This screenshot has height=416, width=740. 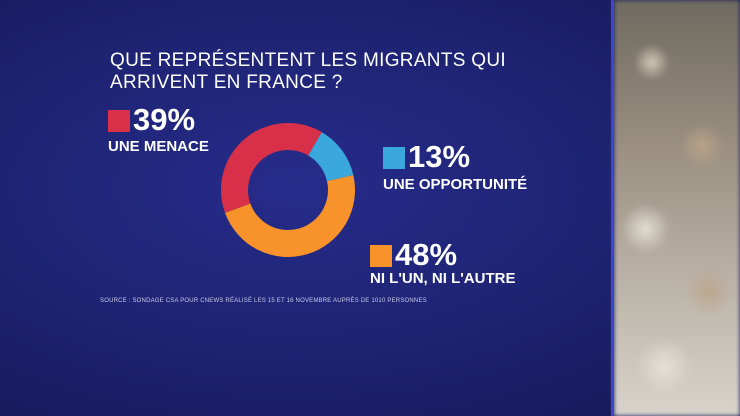 I want to click on category-label: NI L'UN, NI L'AUTRE, so click(x=442, y=278).